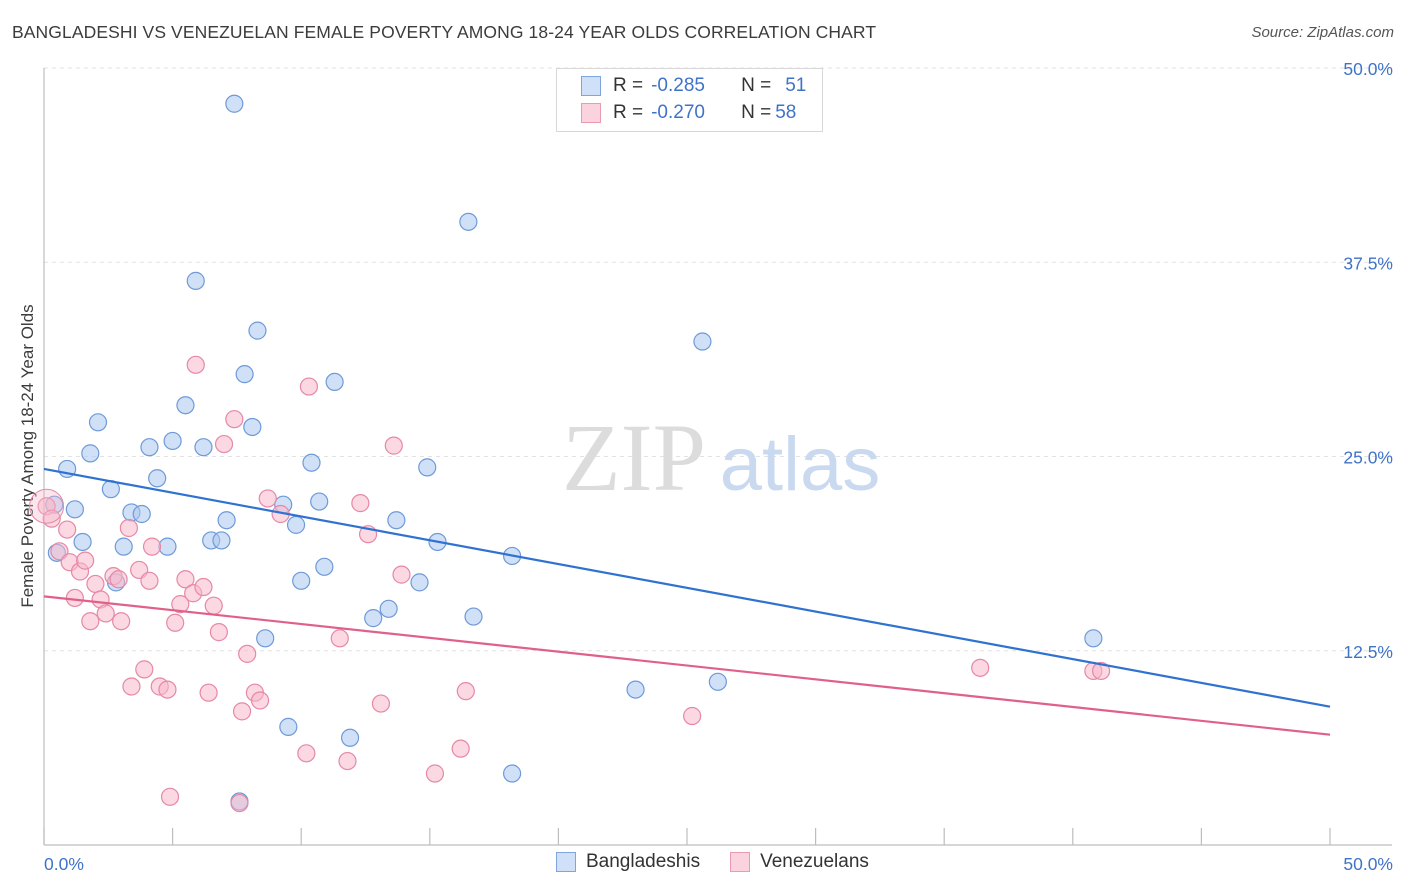  What do you see at coordinates (1368, 458) in the screenshot?
I see `y-tick-label: 25.0%` at bounding box center [1368, 458].